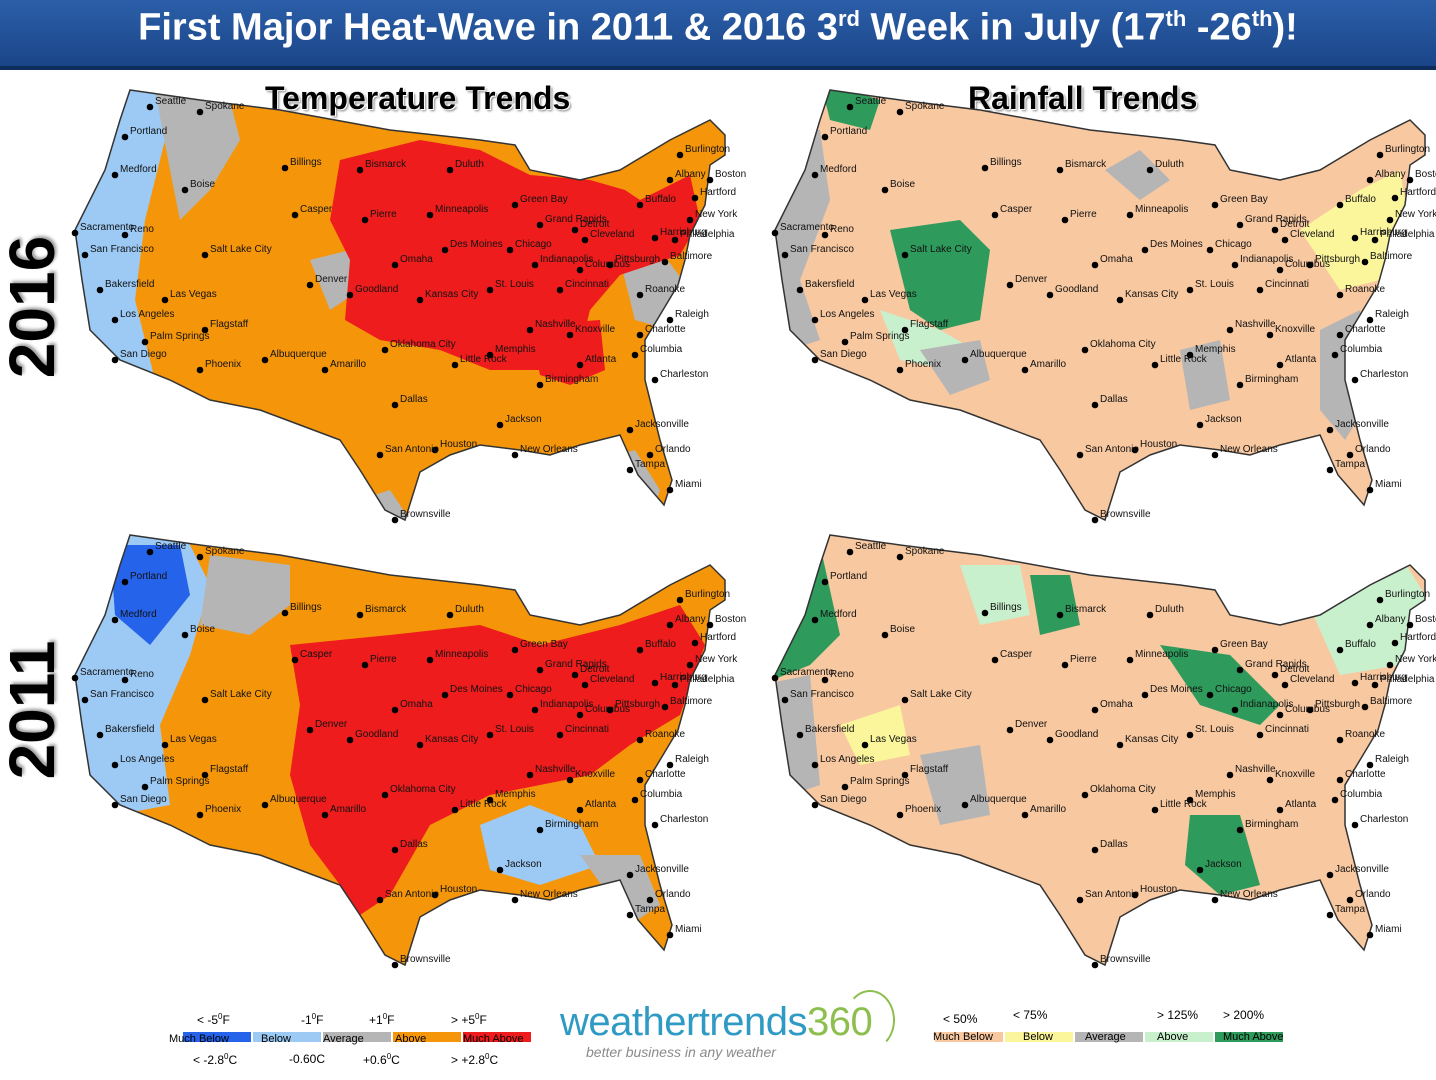  Describe the element at coordinates (469, 164) in the screenshot. I see `city-label-duluth: Duluth` at that location.